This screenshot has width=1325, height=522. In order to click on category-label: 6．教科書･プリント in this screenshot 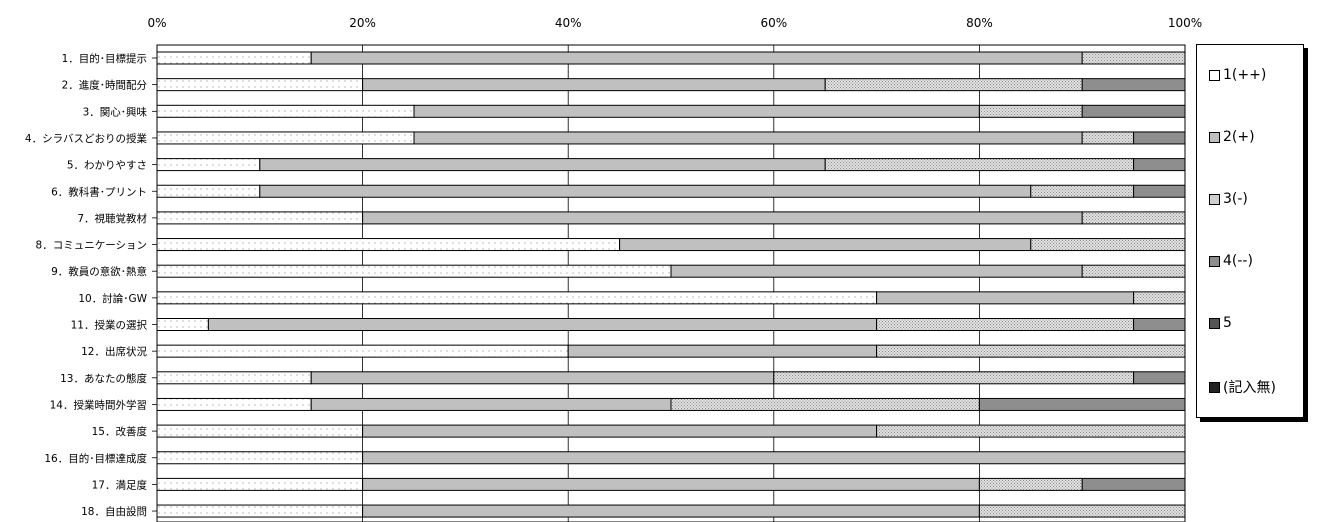, I will do `click(99, 191)`.